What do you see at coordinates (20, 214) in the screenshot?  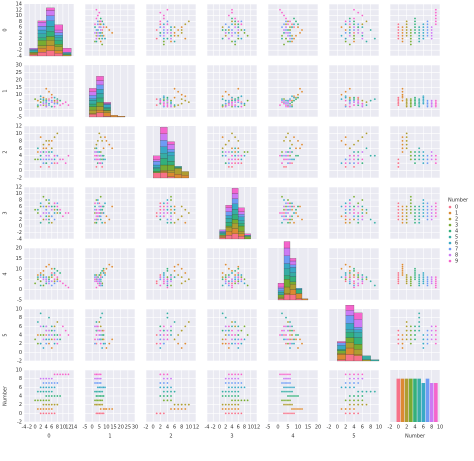 I see `y-tick-label: 4` at bounding box center [20, 214].